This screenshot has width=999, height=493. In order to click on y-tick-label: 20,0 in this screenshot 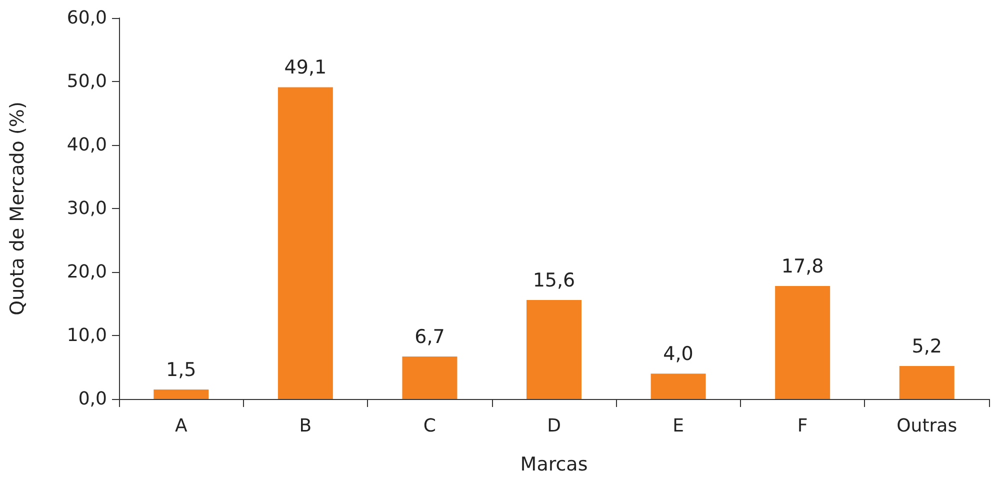, I will do `click(86, 272)`.